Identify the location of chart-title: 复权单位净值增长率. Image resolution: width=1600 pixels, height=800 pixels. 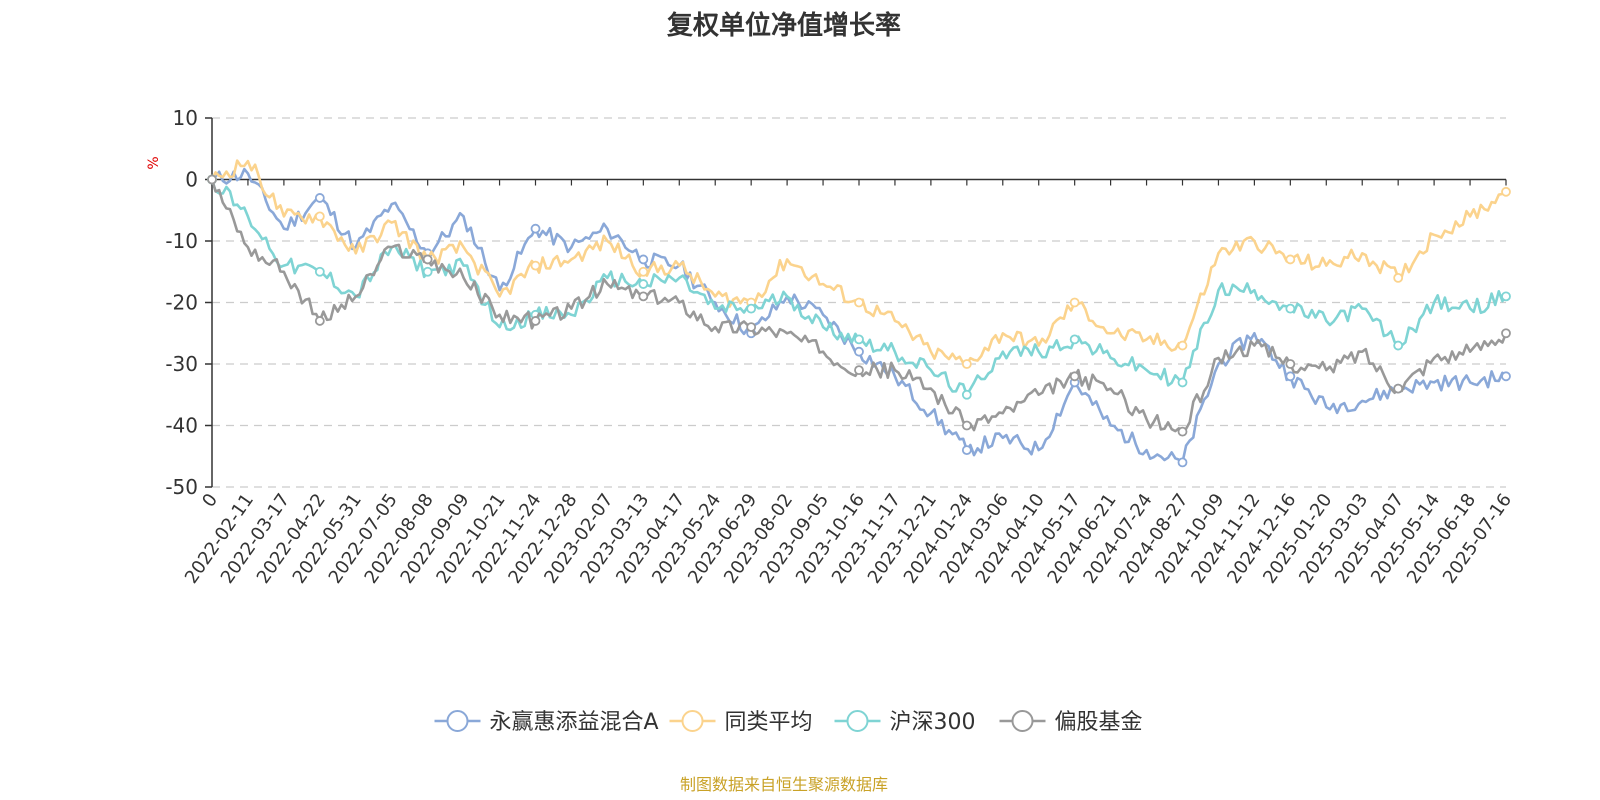
(784, 25).